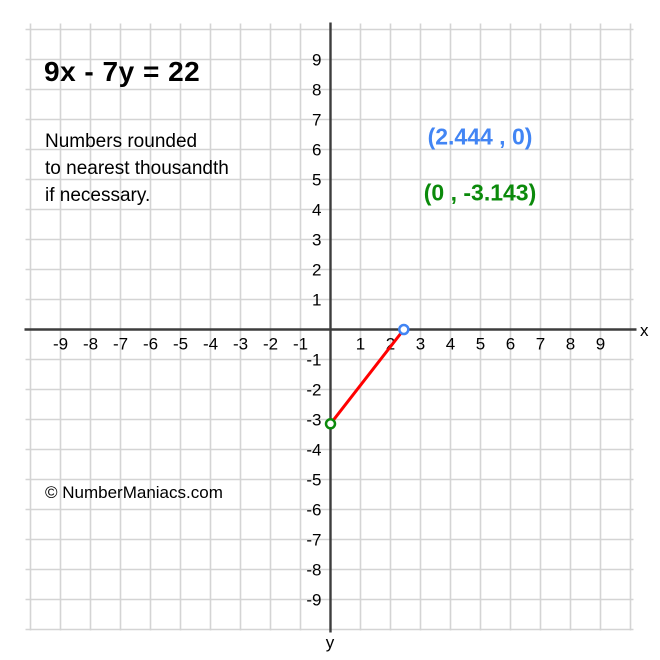  What do you see at coordinates (316, 60) in the screenshot?
I see `y-tick-label: 9` at bounding box center [316, 60].